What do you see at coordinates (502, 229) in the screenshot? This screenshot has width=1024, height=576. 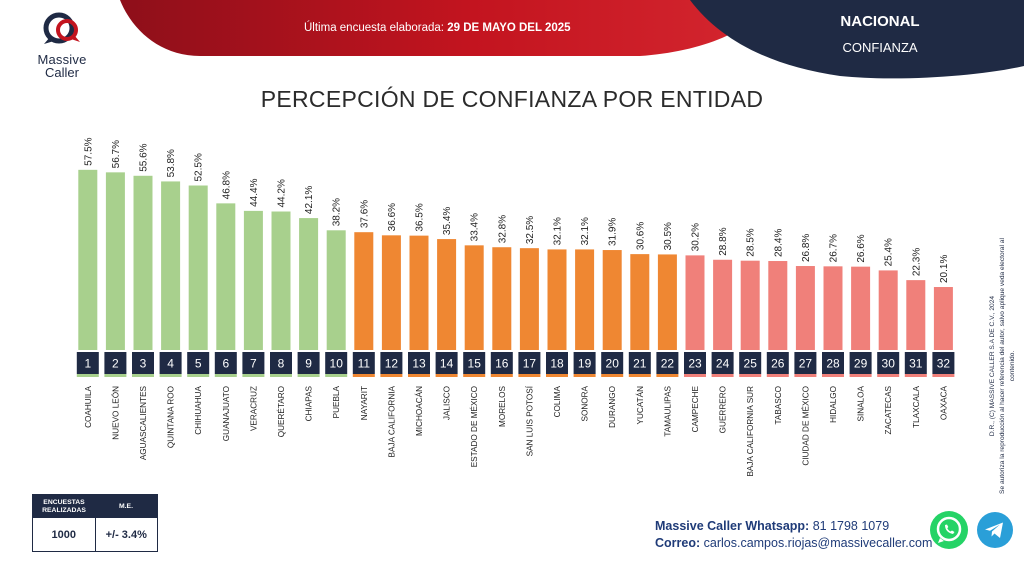 I see `value-label: 32.8%` at bounding box center [502, 229].